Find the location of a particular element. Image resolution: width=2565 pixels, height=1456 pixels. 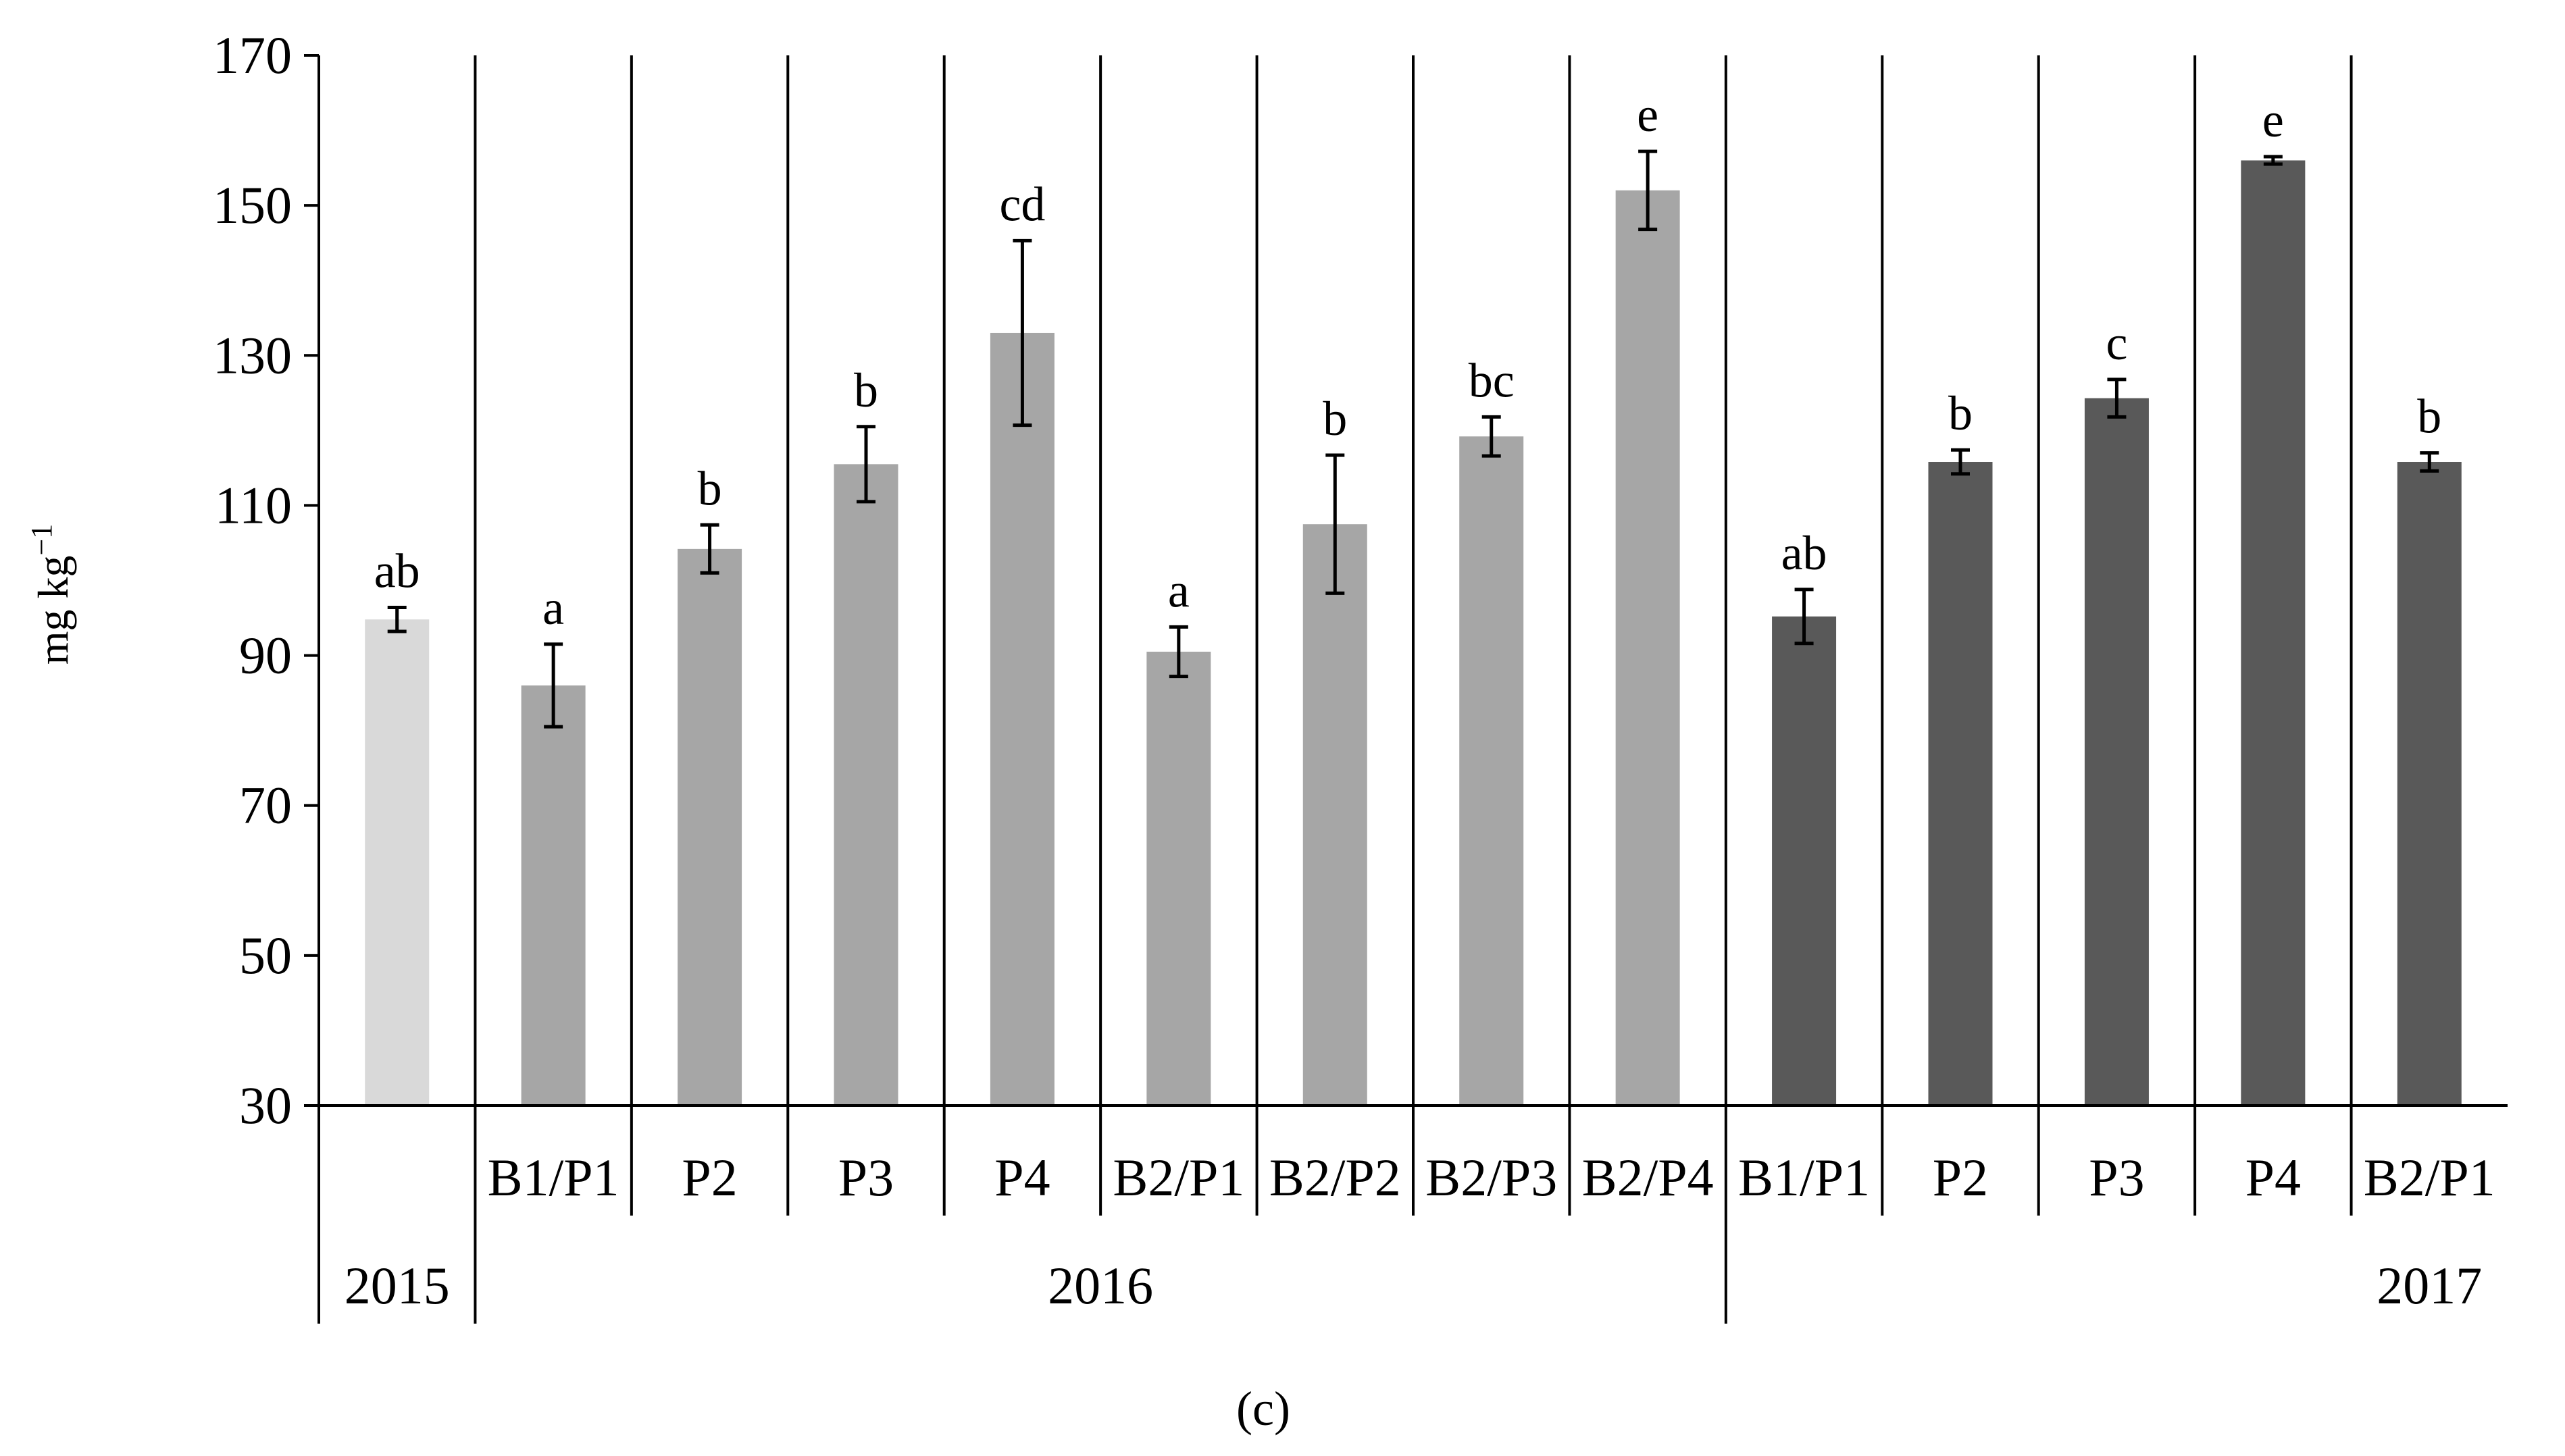

y-tick-label: 90 is located at coordinates (265, 655).